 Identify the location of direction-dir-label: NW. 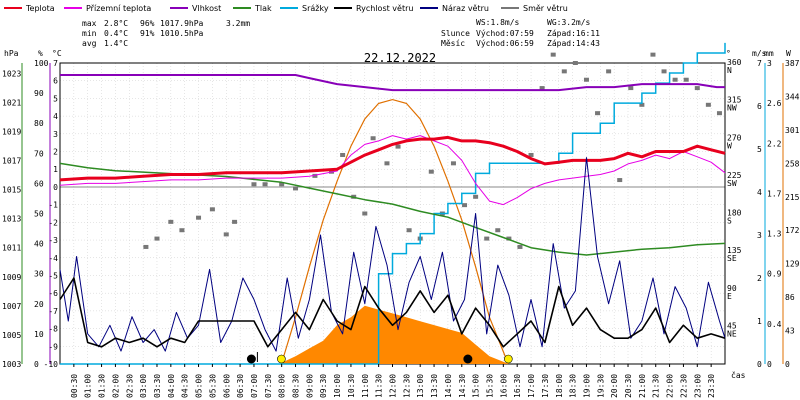
(732, 108).